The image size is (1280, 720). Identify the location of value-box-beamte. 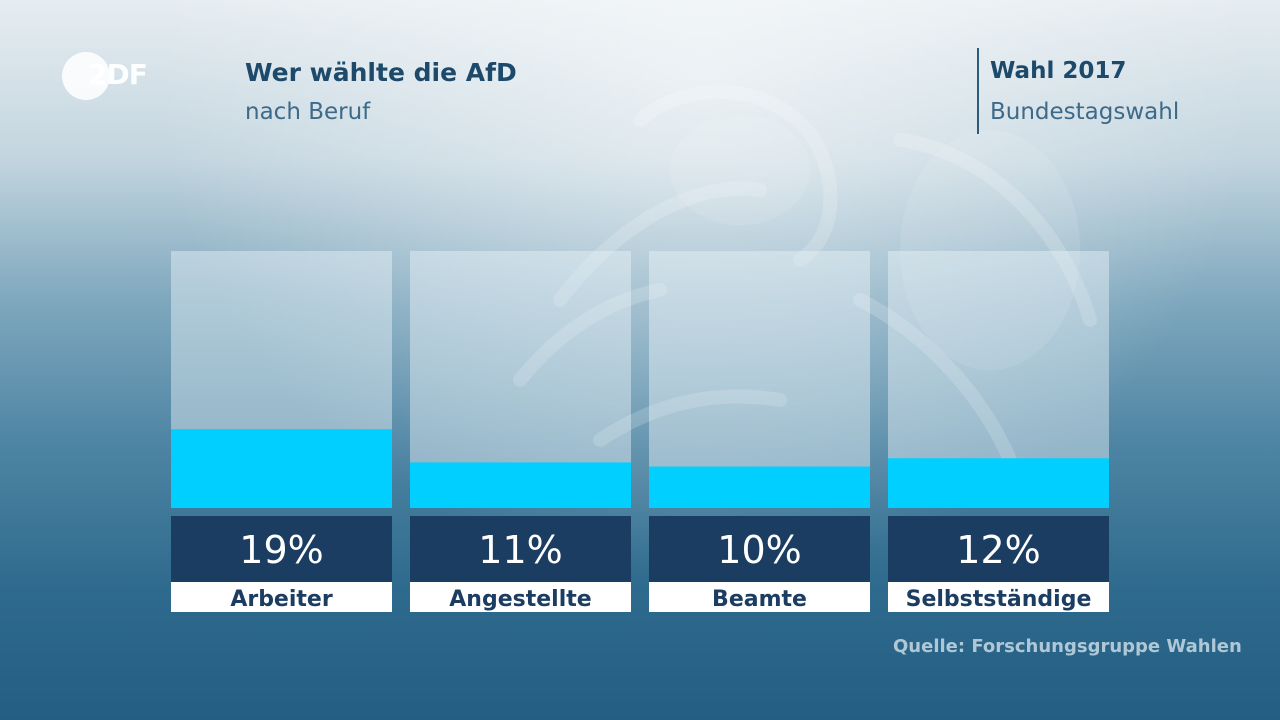
(759, 549).